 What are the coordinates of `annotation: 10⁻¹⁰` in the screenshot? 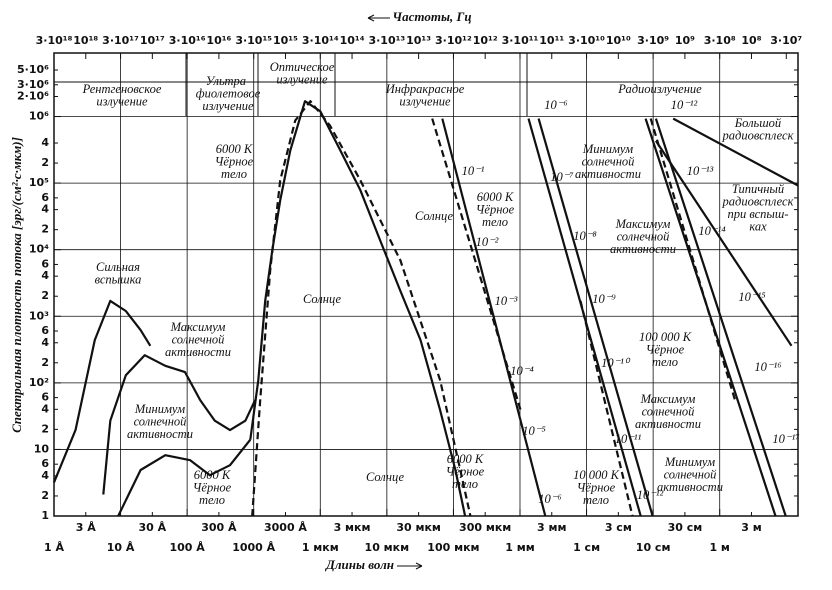 It's located at (616, 363).